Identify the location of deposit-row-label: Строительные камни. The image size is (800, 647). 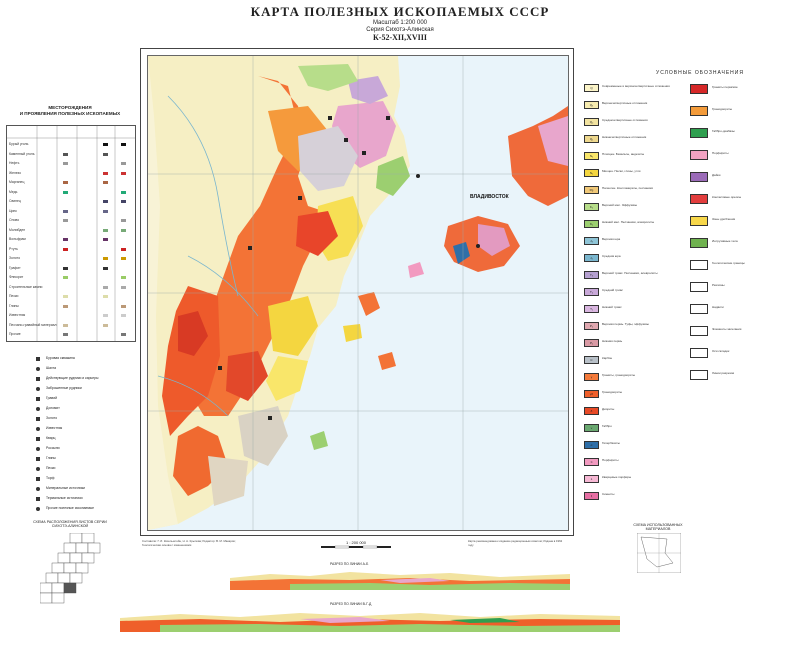
(26, 286).